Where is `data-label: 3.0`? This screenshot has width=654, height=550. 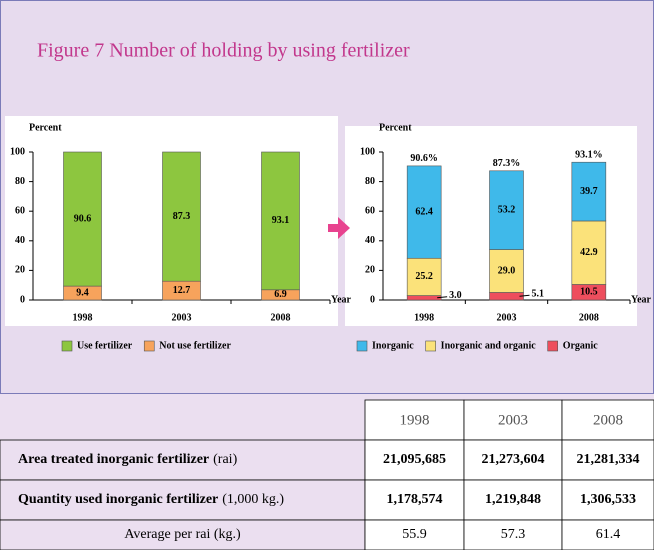 data-label: 3.0 is located at coordinates (455, 295).